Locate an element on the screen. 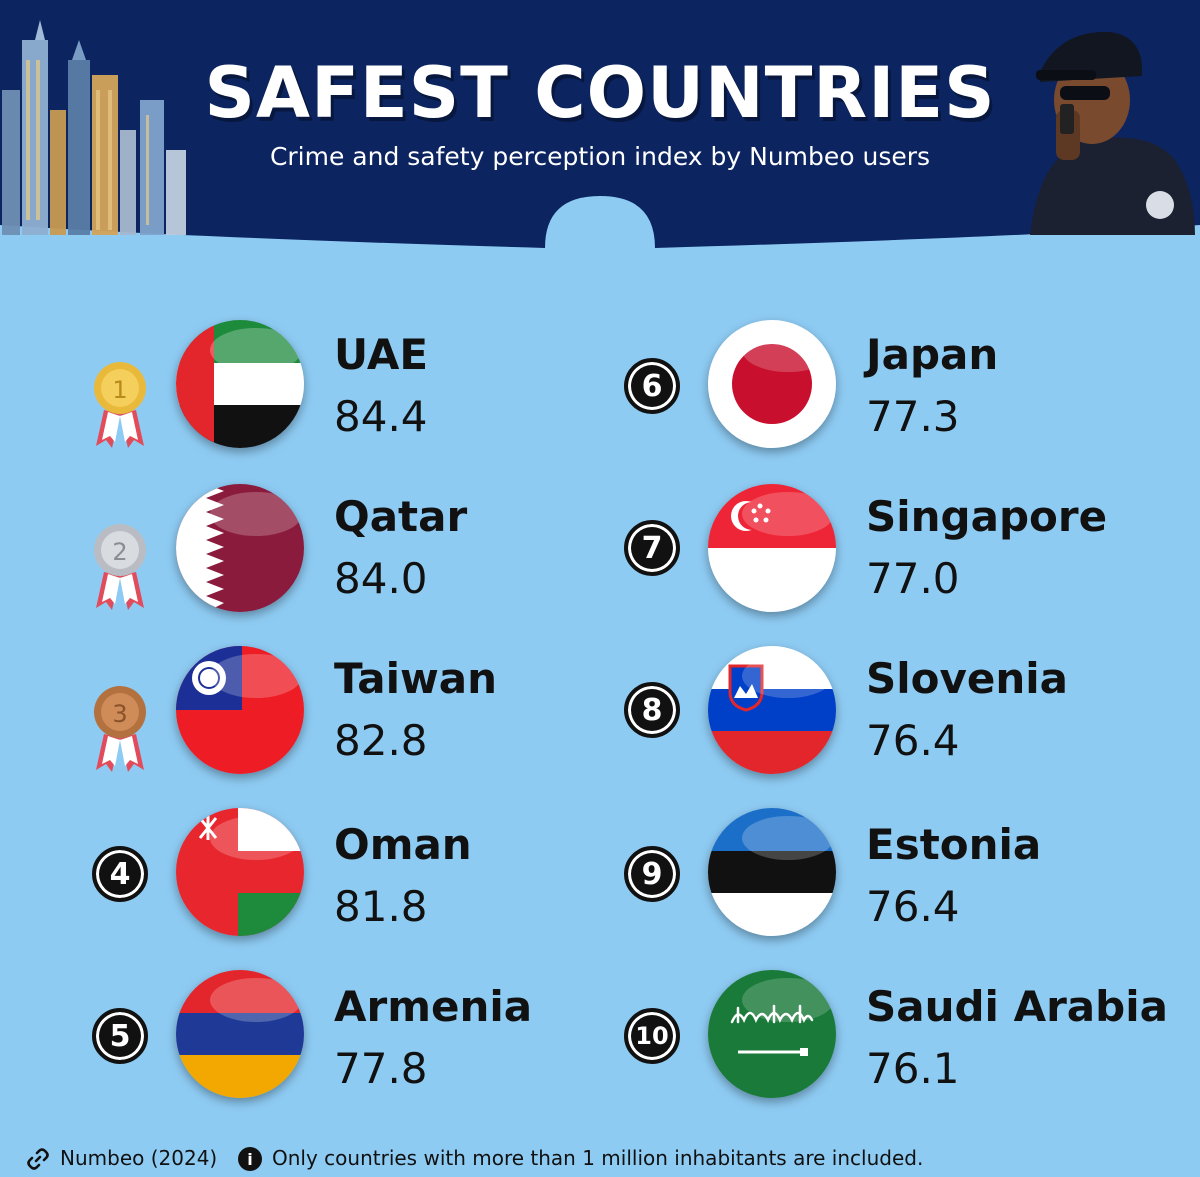 The height and width of the screenshot is (1177, 1200). link-icon is located at coordinates (38, 1159).